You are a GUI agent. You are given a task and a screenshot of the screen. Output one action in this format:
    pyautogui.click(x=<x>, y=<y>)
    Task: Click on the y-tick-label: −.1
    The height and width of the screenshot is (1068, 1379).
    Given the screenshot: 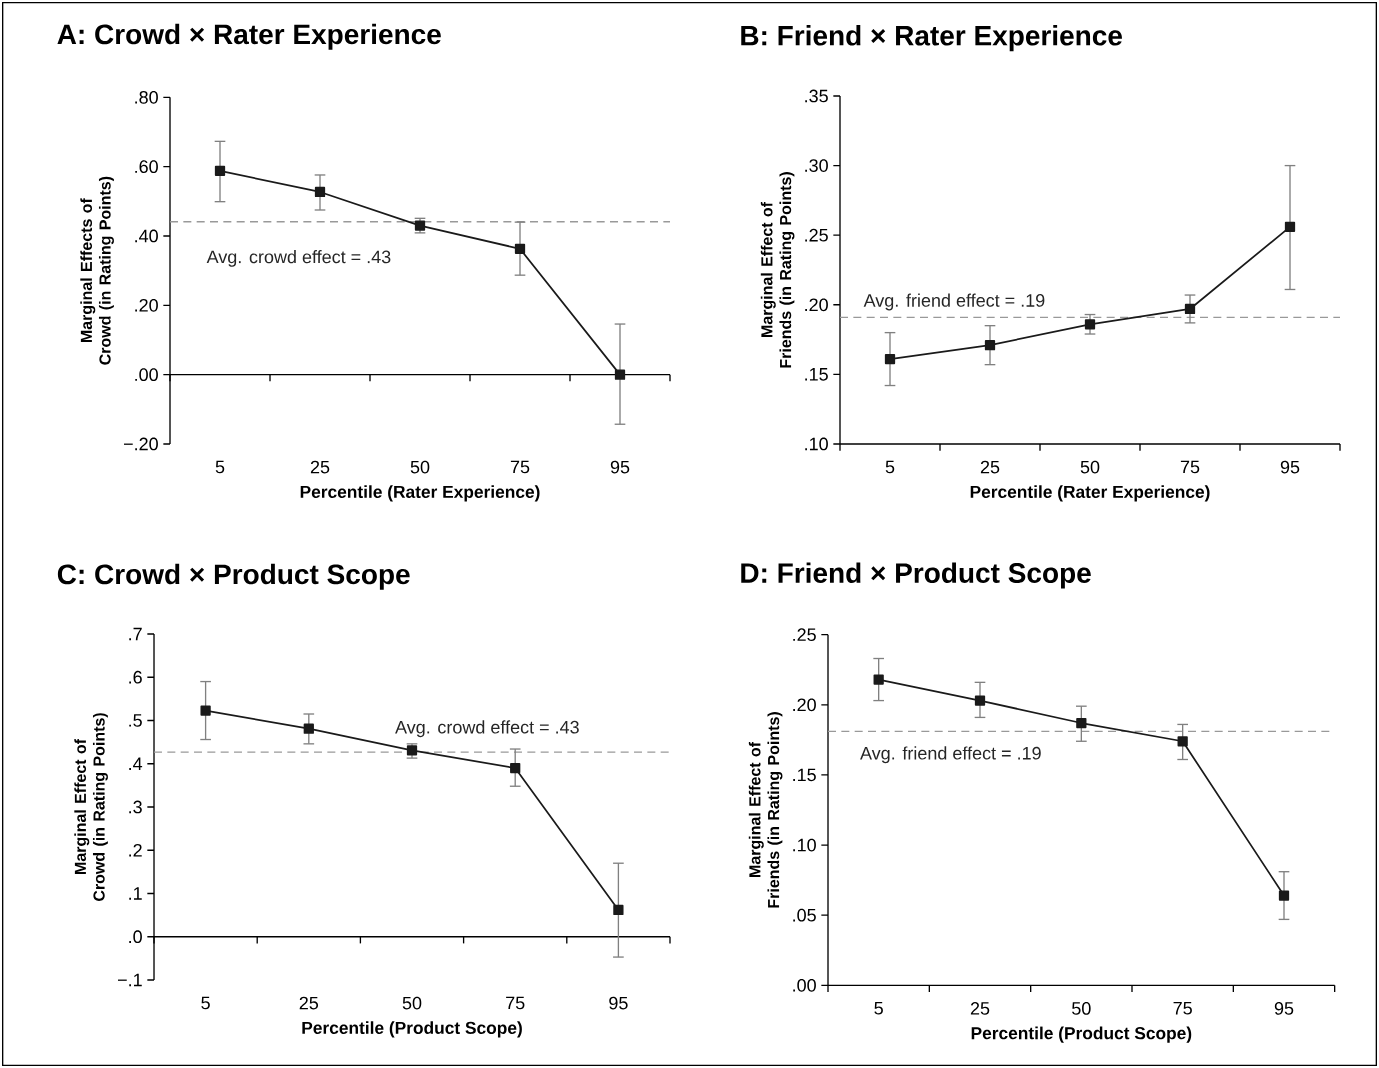 What is the action you would take?
    pyautogui.click(x=129, y=980)
    